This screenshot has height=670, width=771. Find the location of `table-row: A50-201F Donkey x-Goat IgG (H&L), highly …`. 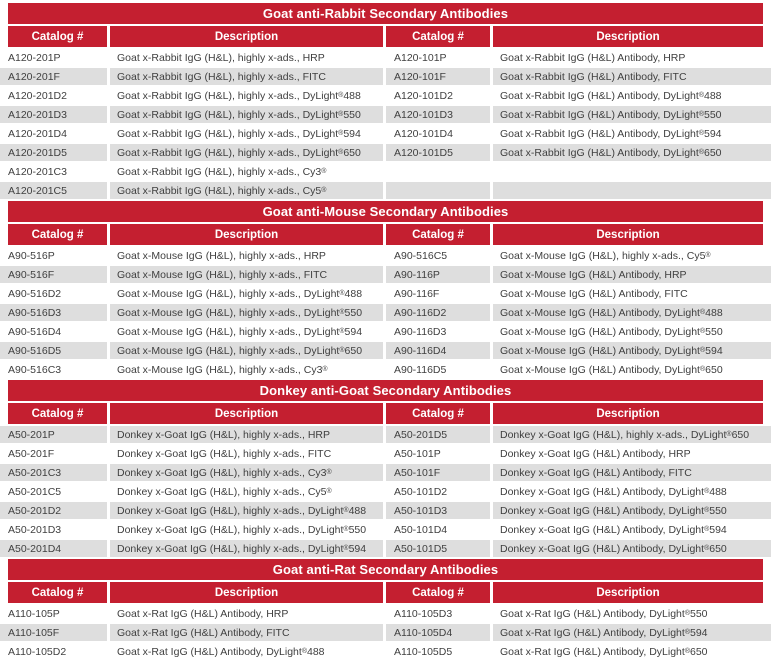

table-row: A50-201F Donkey x-Goat IgG (H&L), highly … is located at coordinates (385, 453).